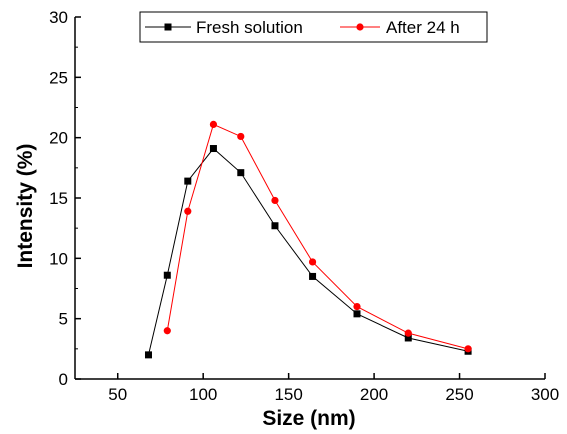 The height and width of the screenshot is (434, 567). I want to click on x-tick-label: 150, so click(288, 394).